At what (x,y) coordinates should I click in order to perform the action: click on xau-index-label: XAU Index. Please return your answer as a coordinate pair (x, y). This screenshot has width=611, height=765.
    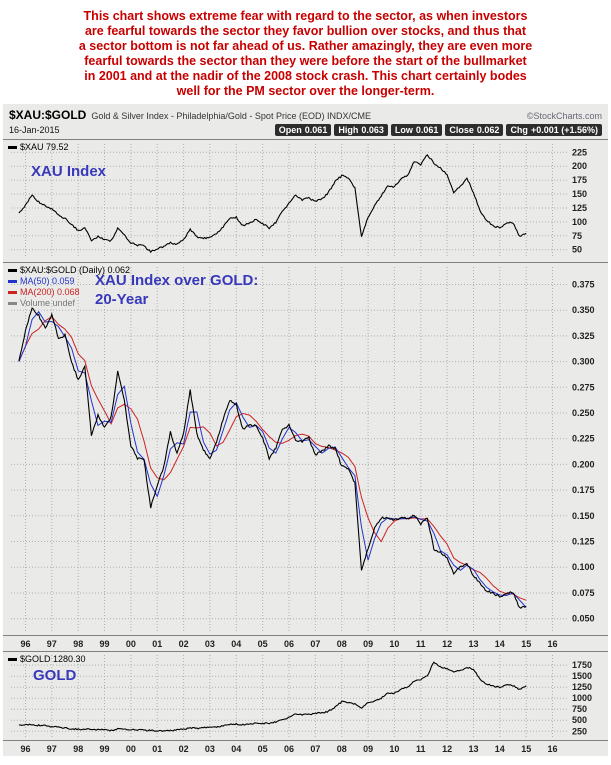
    Looking at the image, I should click on (69, 171).